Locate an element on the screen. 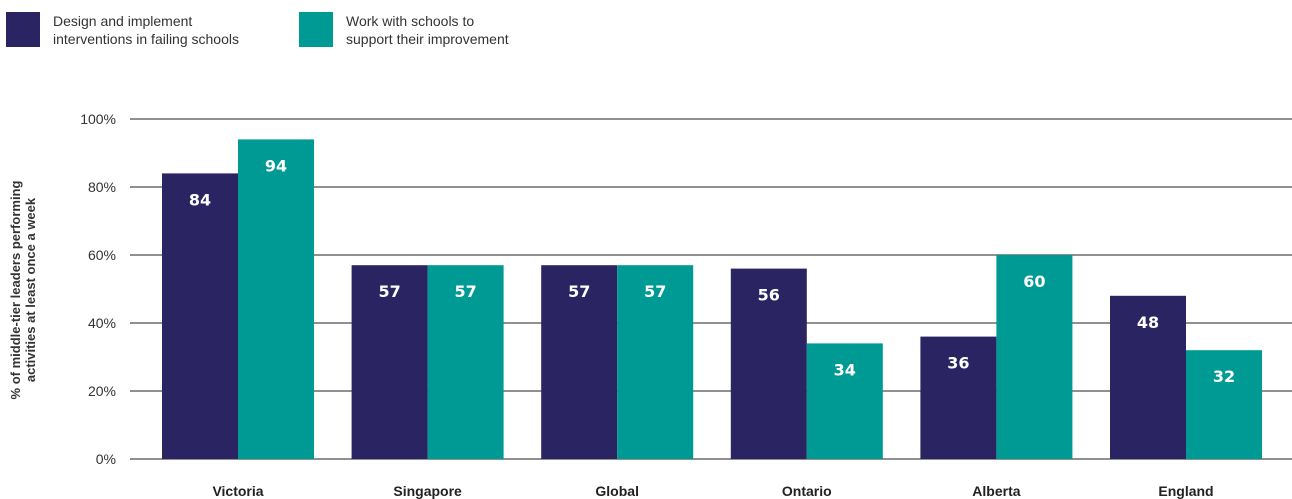 This screenshot has height=499, width=1292. y-tick-label: 80% is located at coordinates (102, 187).